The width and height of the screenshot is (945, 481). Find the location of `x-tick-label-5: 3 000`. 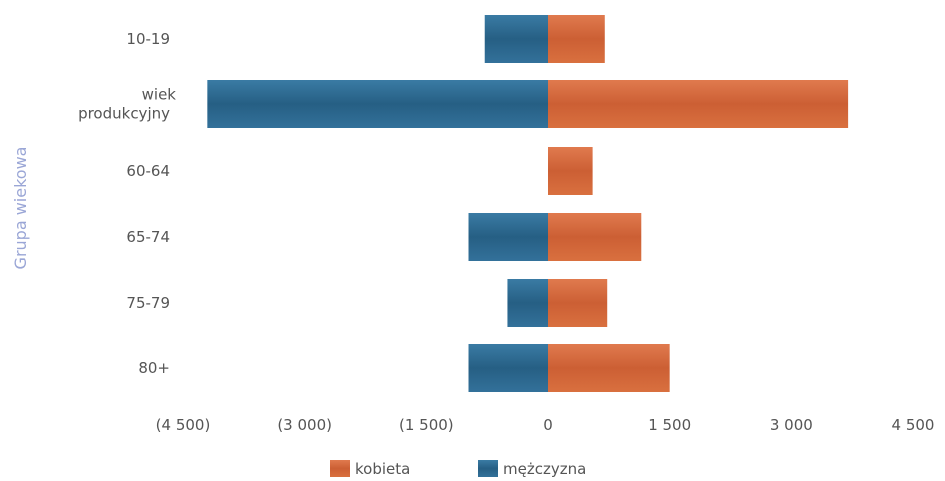

x-tick-label-5: 3 000 is located at coordinates (791, 425).